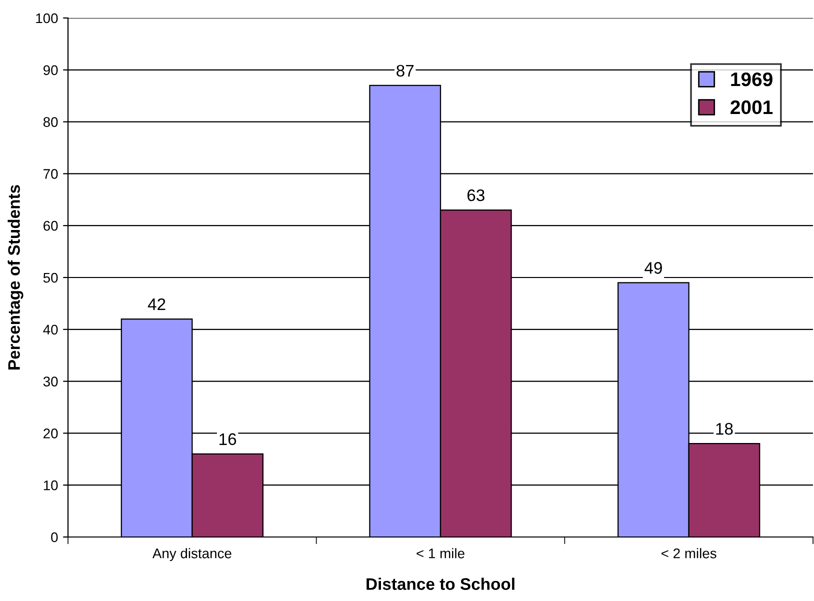 This screenshot has height=601, width=814. I want to click on y-tick-label: 0, so click(54, 537).